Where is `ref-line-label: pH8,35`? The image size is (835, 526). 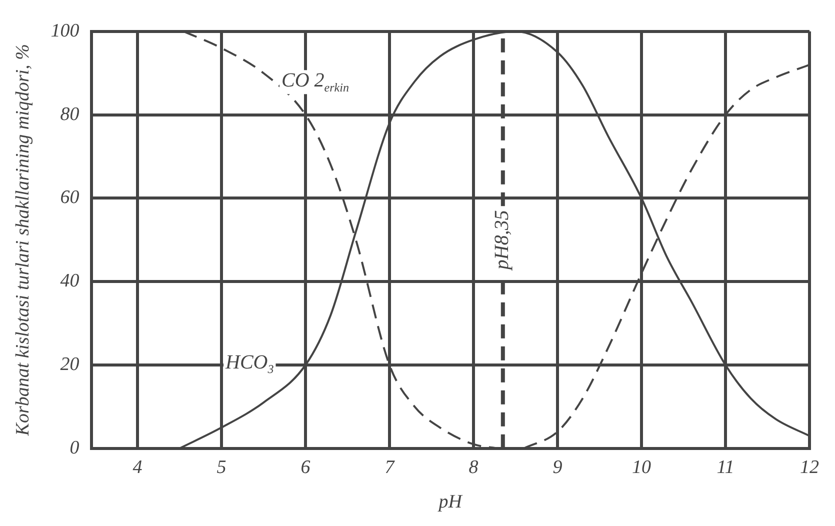
ref-line-label: pH8,35 is located at coordinates (502, 241).